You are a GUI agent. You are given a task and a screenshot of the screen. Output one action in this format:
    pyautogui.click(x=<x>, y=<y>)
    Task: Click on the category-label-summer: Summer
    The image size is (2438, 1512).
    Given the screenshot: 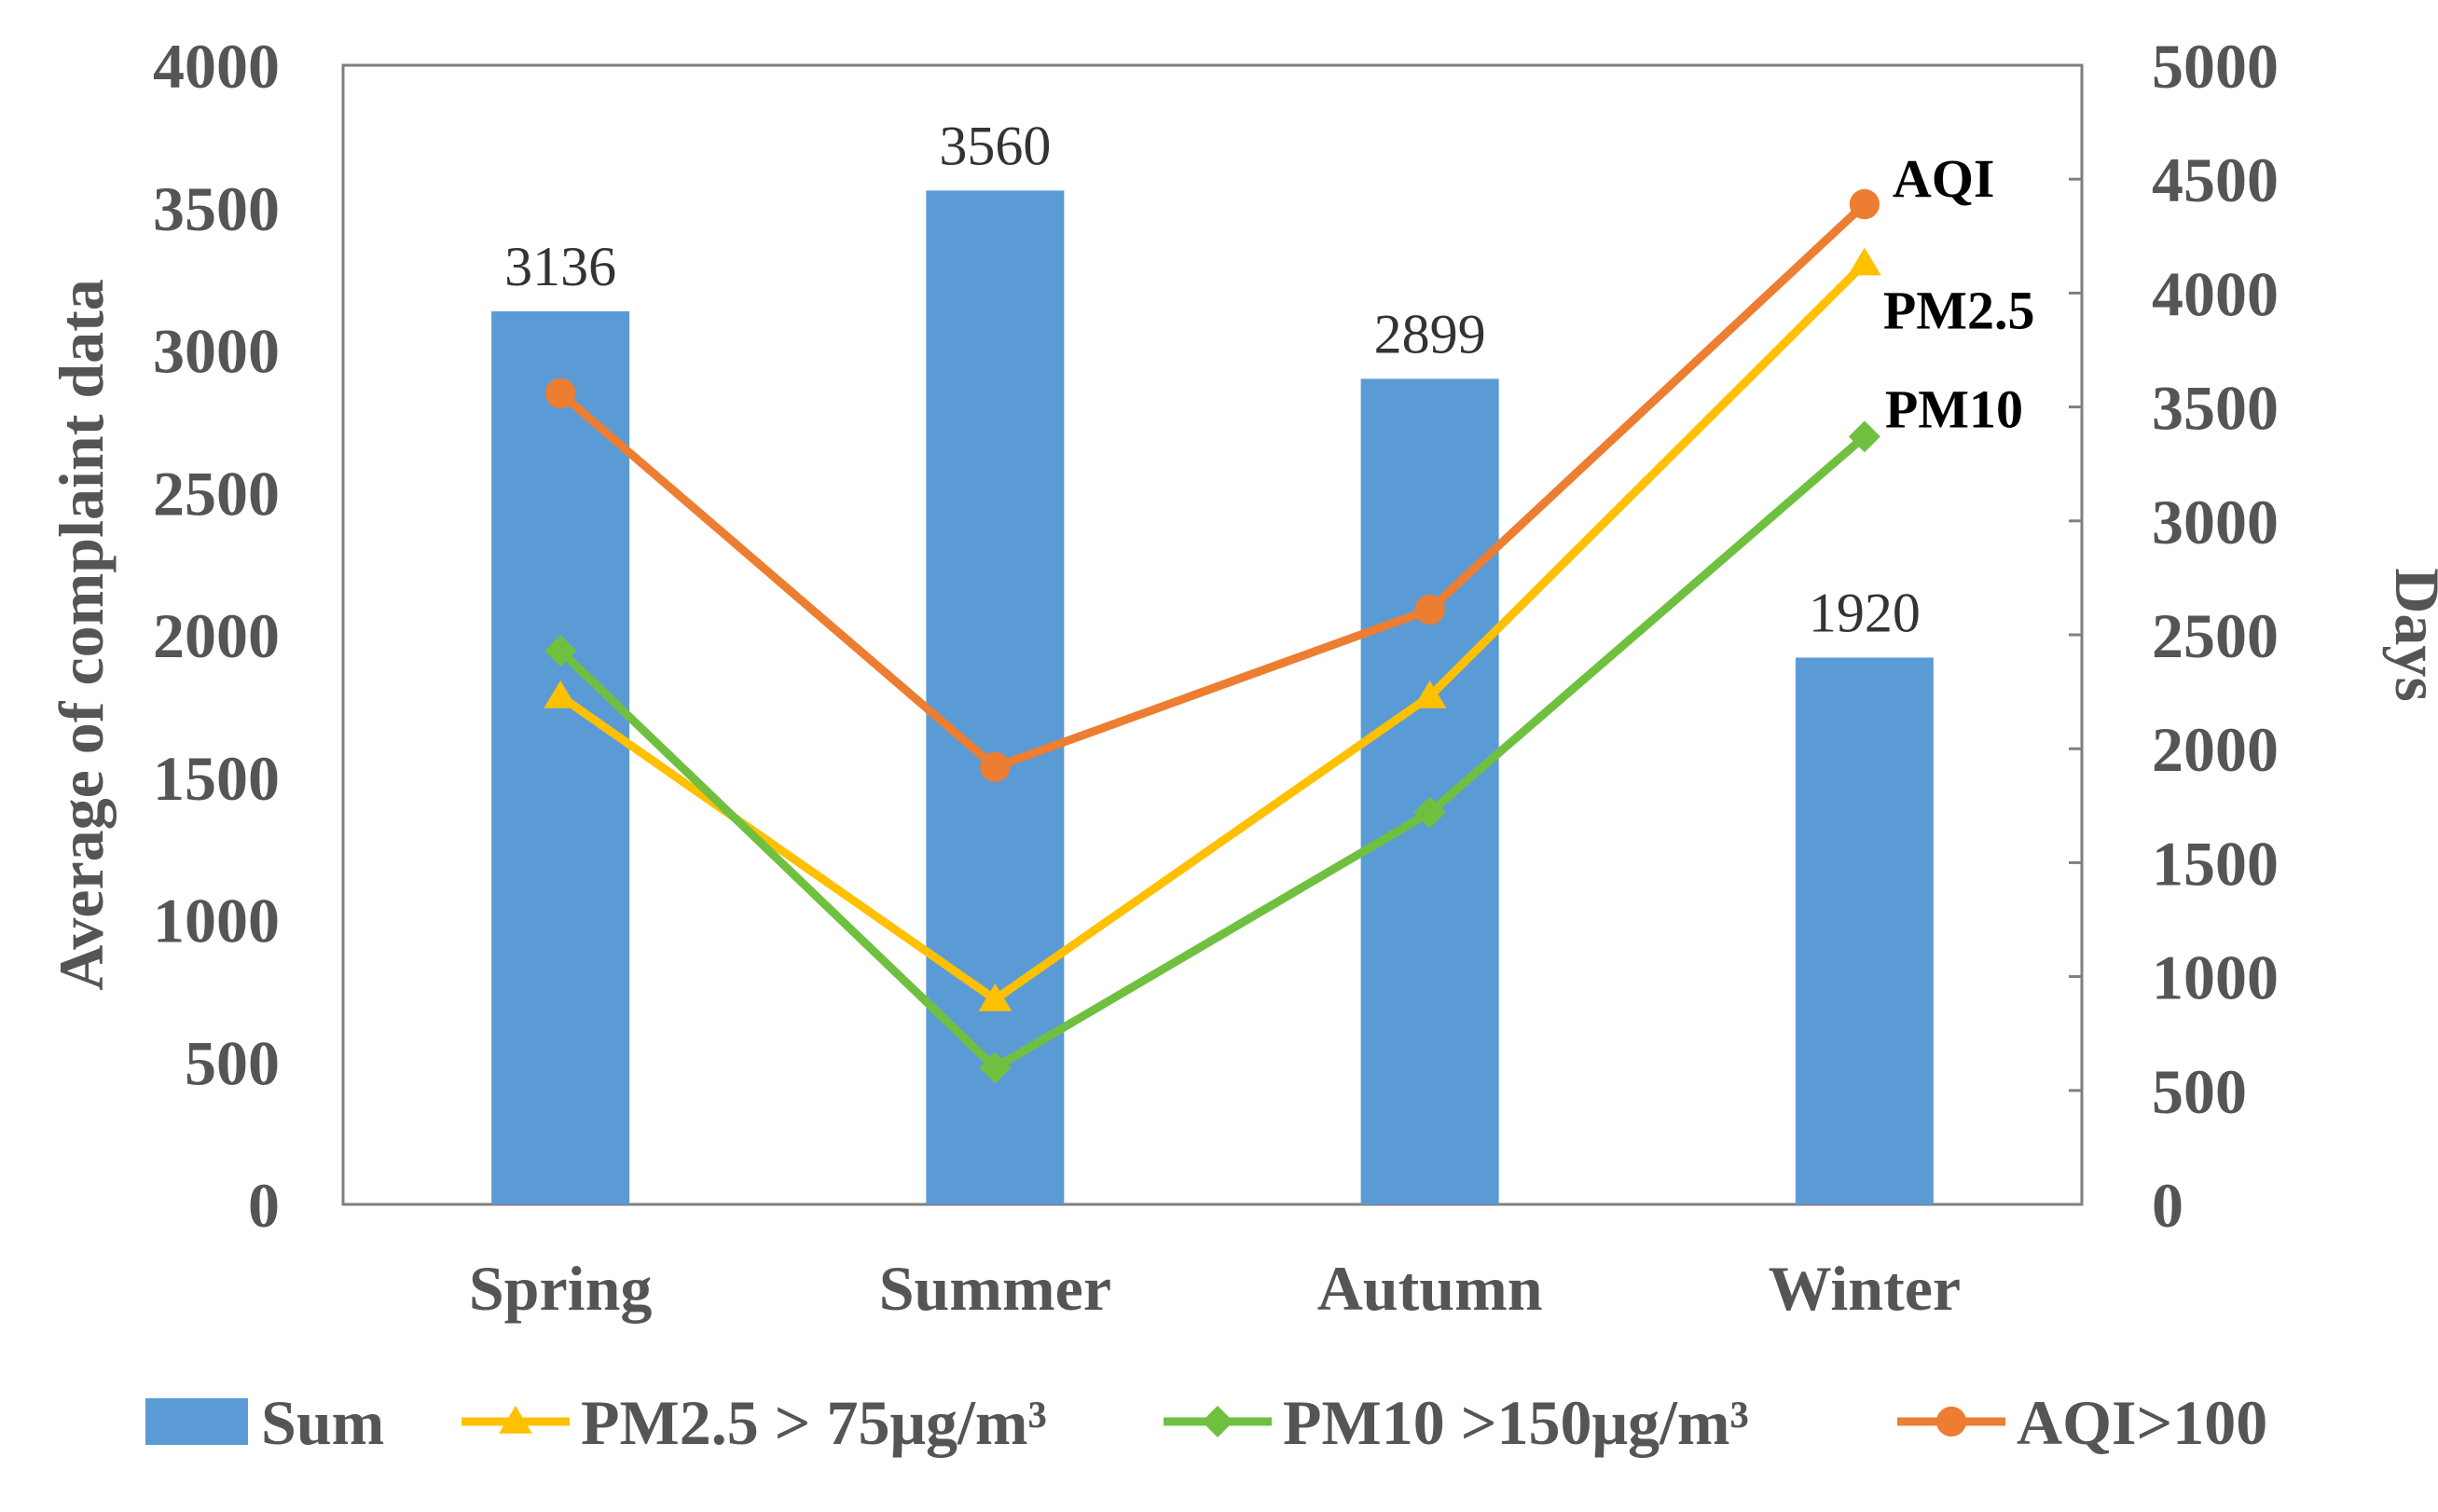 What is the action you would take?
    pyautogui.click(x=995, y=1289)
    